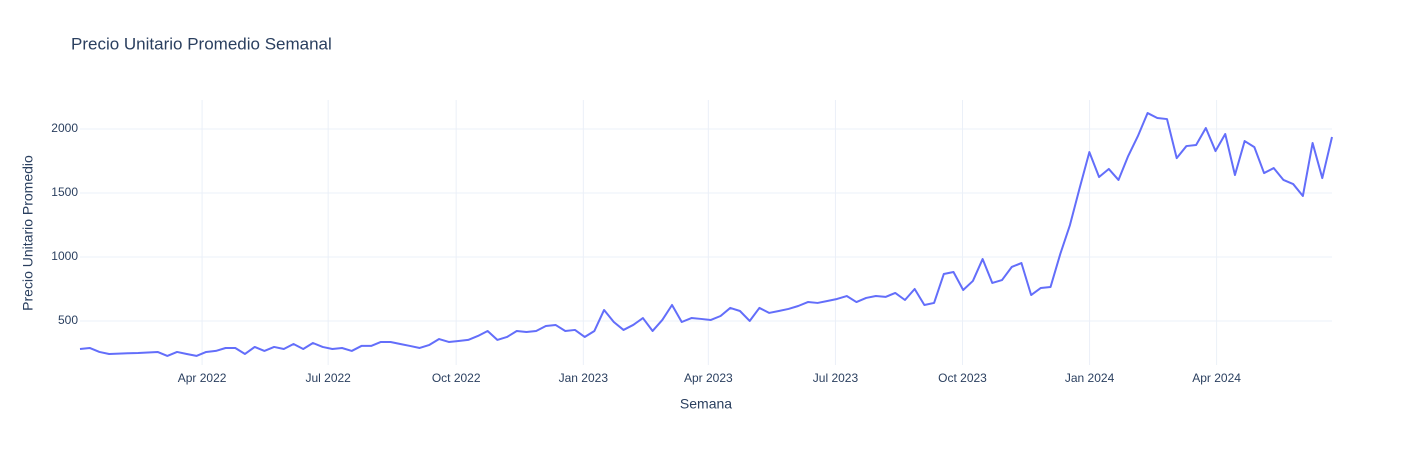 Image resolution: width=1412 pixels, height=450 pixels. What do you see at coordinates (706, 404) in the screenshot?
I see `x-axis-label: Semana` at bounding box center [706, 404].